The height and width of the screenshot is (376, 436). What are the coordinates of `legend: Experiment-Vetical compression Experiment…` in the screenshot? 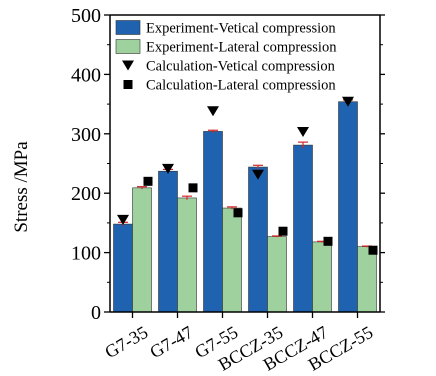 It's located at (226, 57).